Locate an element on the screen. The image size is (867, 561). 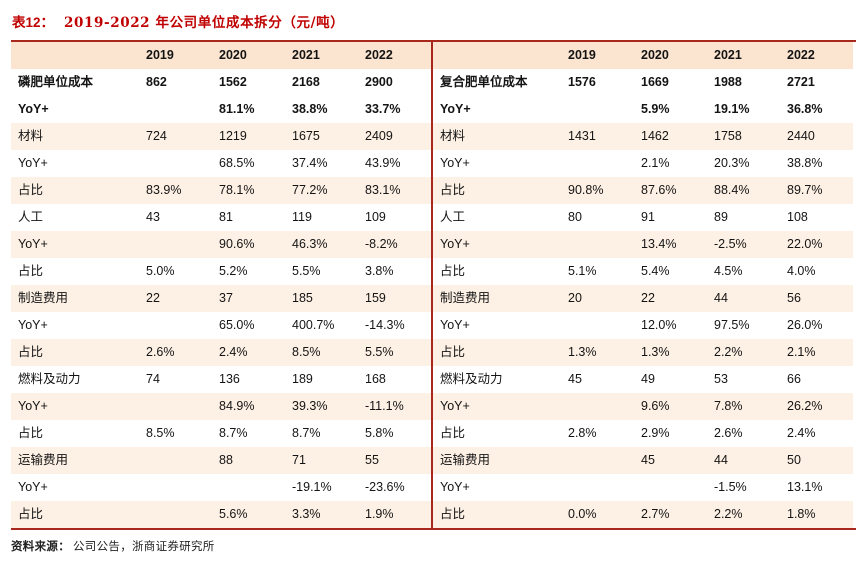
value-cell: 26.0% is located at coordinates (805, 325).